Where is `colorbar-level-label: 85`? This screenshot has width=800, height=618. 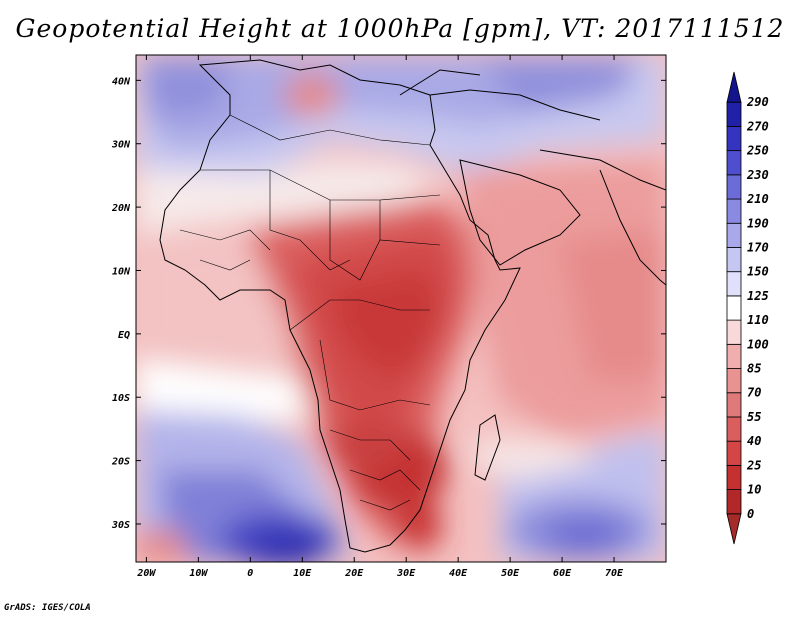 colorbar-level-label: 85 is located at coordinates (754, 369).